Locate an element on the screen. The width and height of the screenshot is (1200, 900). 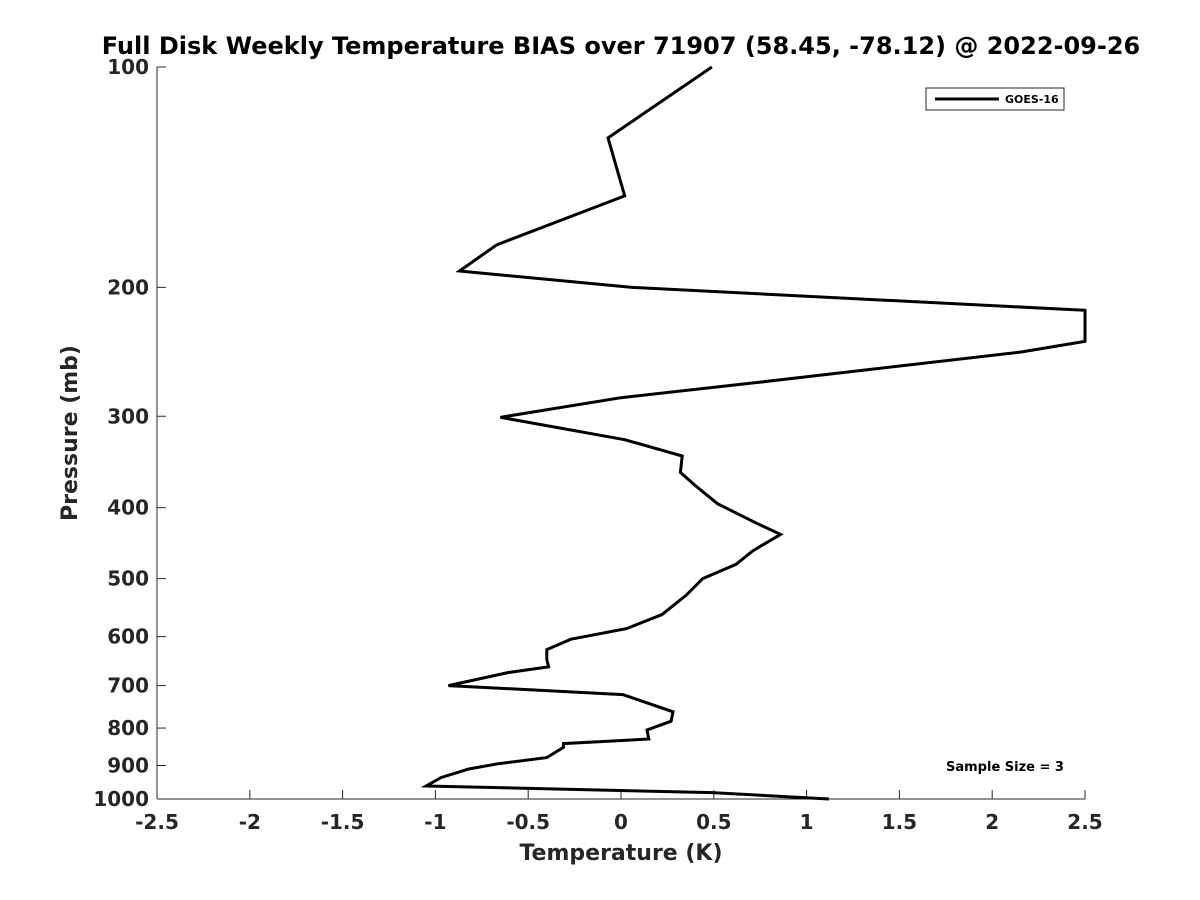
y-tick-label: 100 is located at coordinates (128, 67).